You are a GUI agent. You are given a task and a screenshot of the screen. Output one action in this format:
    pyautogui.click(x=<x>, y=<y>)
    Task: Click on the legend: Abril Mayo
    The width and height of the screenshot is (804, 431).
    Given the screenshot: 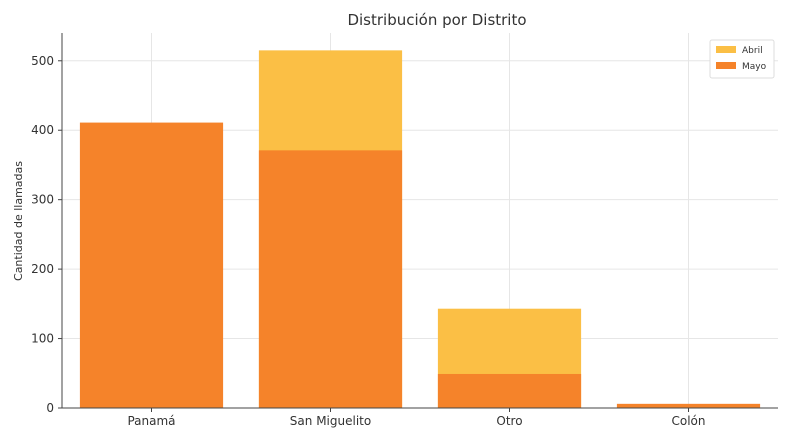 What is the action you would take?
    pyautogui.click(x=742, y=59)
    